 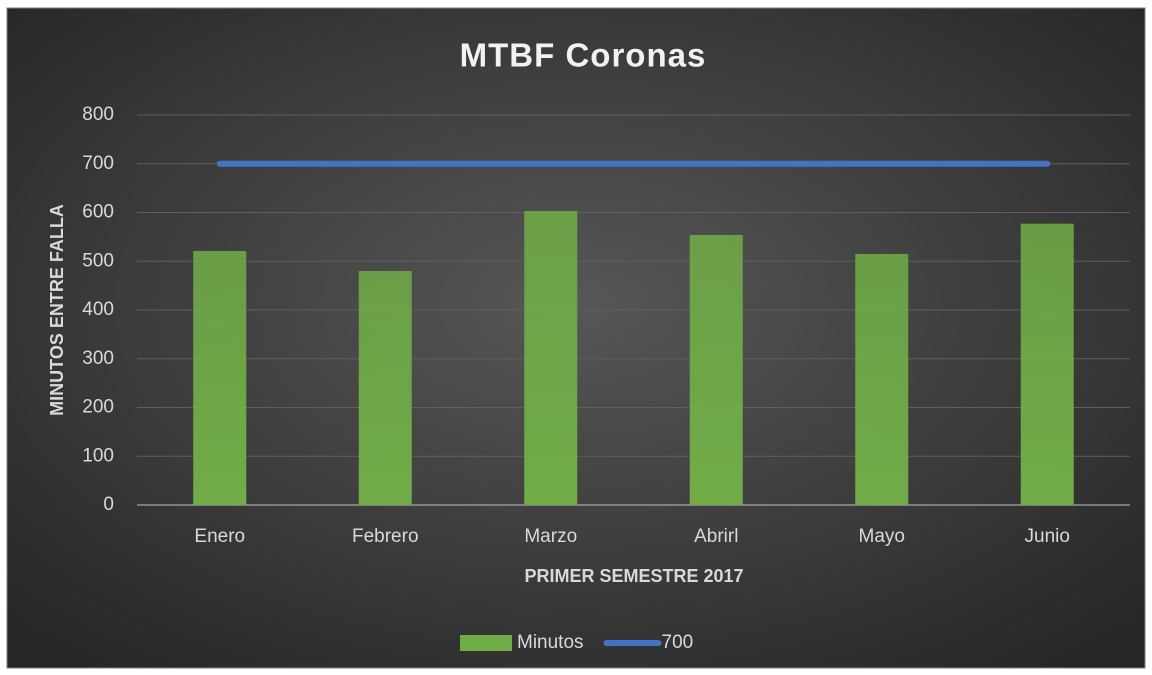 I want to click on x-tick-label: Mayo, so click(x=882, y=536).